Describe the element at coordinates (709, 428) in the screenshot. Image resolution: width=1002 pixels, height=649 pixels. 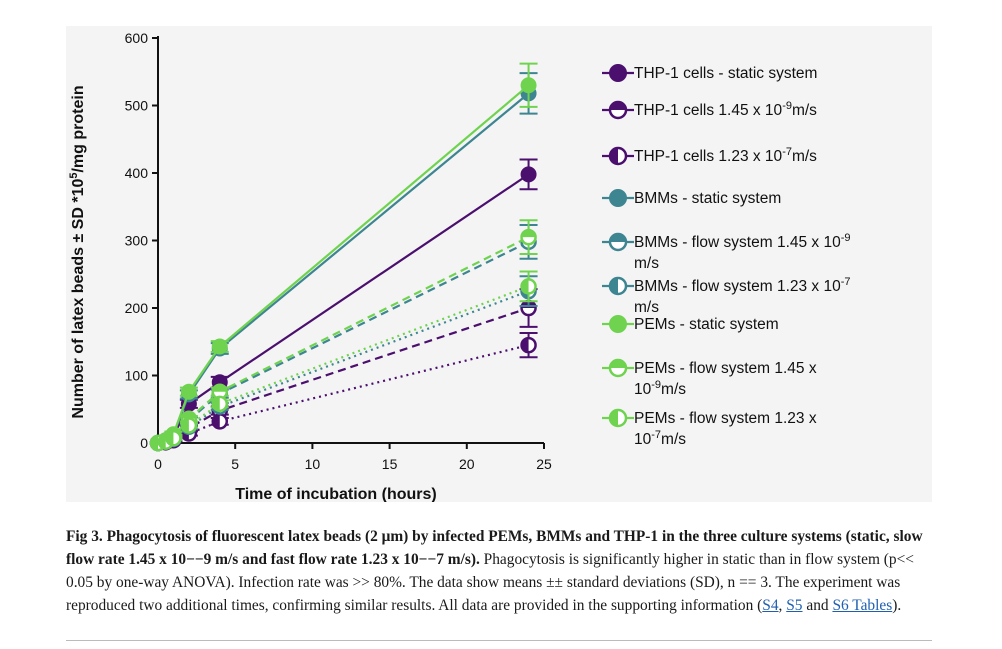
I see `legend-item-9: PEMs - flow system 1.23 x 10-7m/s` at that location.